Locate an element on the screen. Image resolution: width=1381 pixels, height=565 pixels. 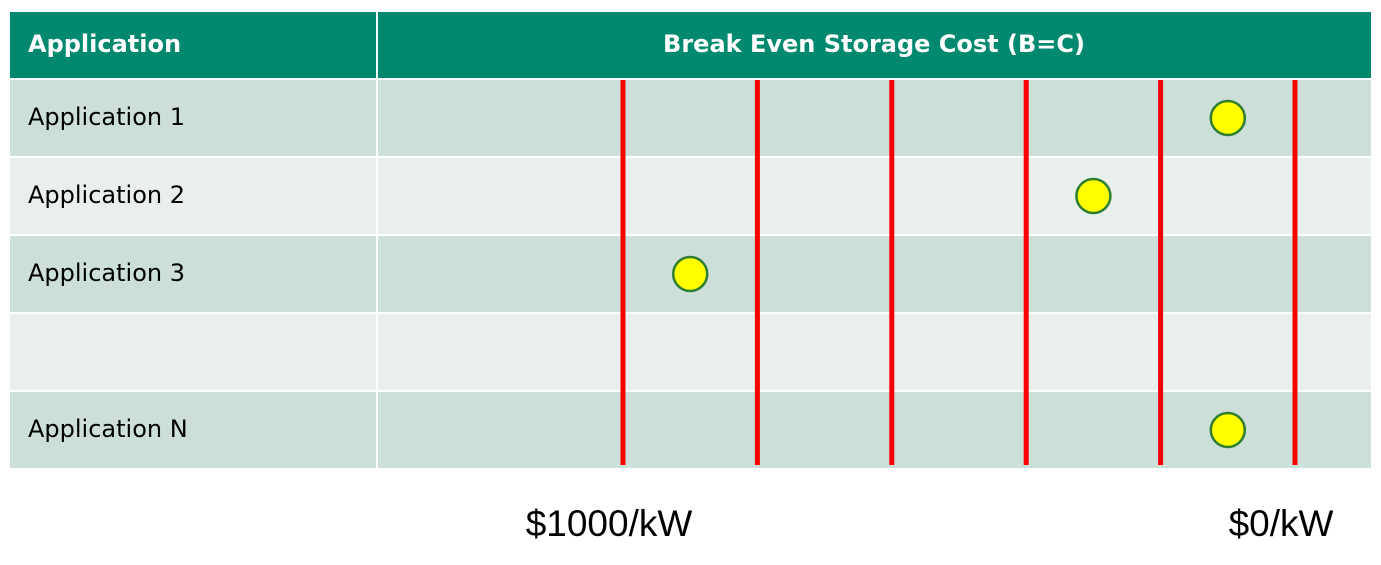
x-tick-label: $1000/kW is located at coordinates (609, 523).